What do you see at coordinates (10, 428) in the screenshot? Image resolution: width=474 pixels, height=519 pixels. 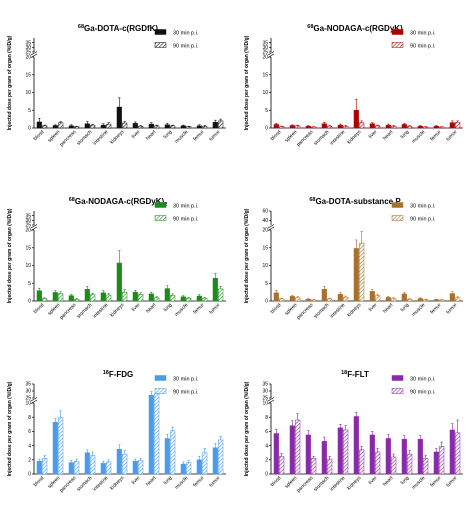 I see `y-axis-label: Injected dose per gram of organ (%ID/g)` at bounding box center [10, 428].